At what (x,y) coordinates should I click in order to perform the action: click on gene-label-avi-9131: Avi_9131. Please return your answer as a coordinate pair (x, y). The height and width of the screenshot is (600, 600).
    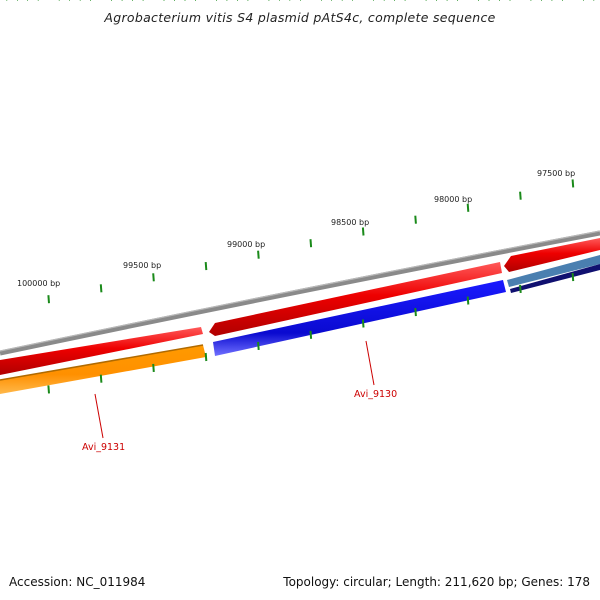
    Looking at the image, I should click on (103, 447).